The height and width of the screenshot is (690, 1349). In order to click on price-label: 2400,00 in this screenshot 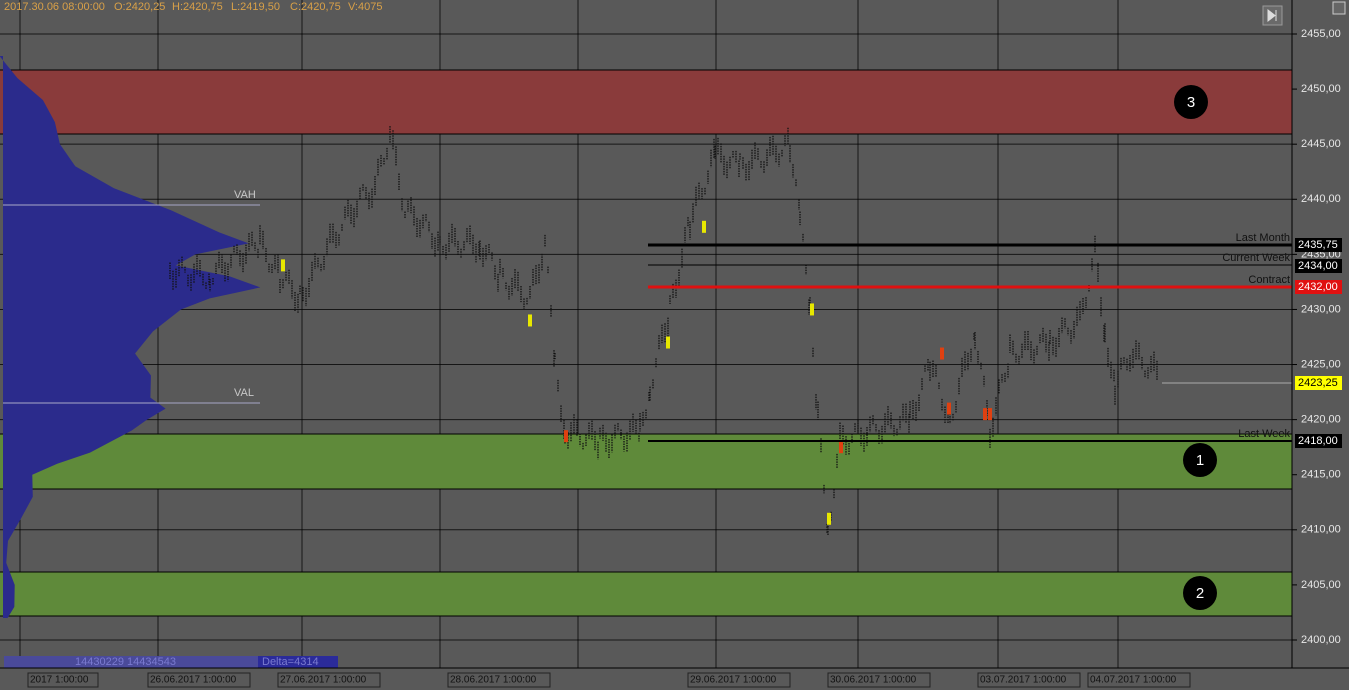, I will do `click(1321, 640)`.